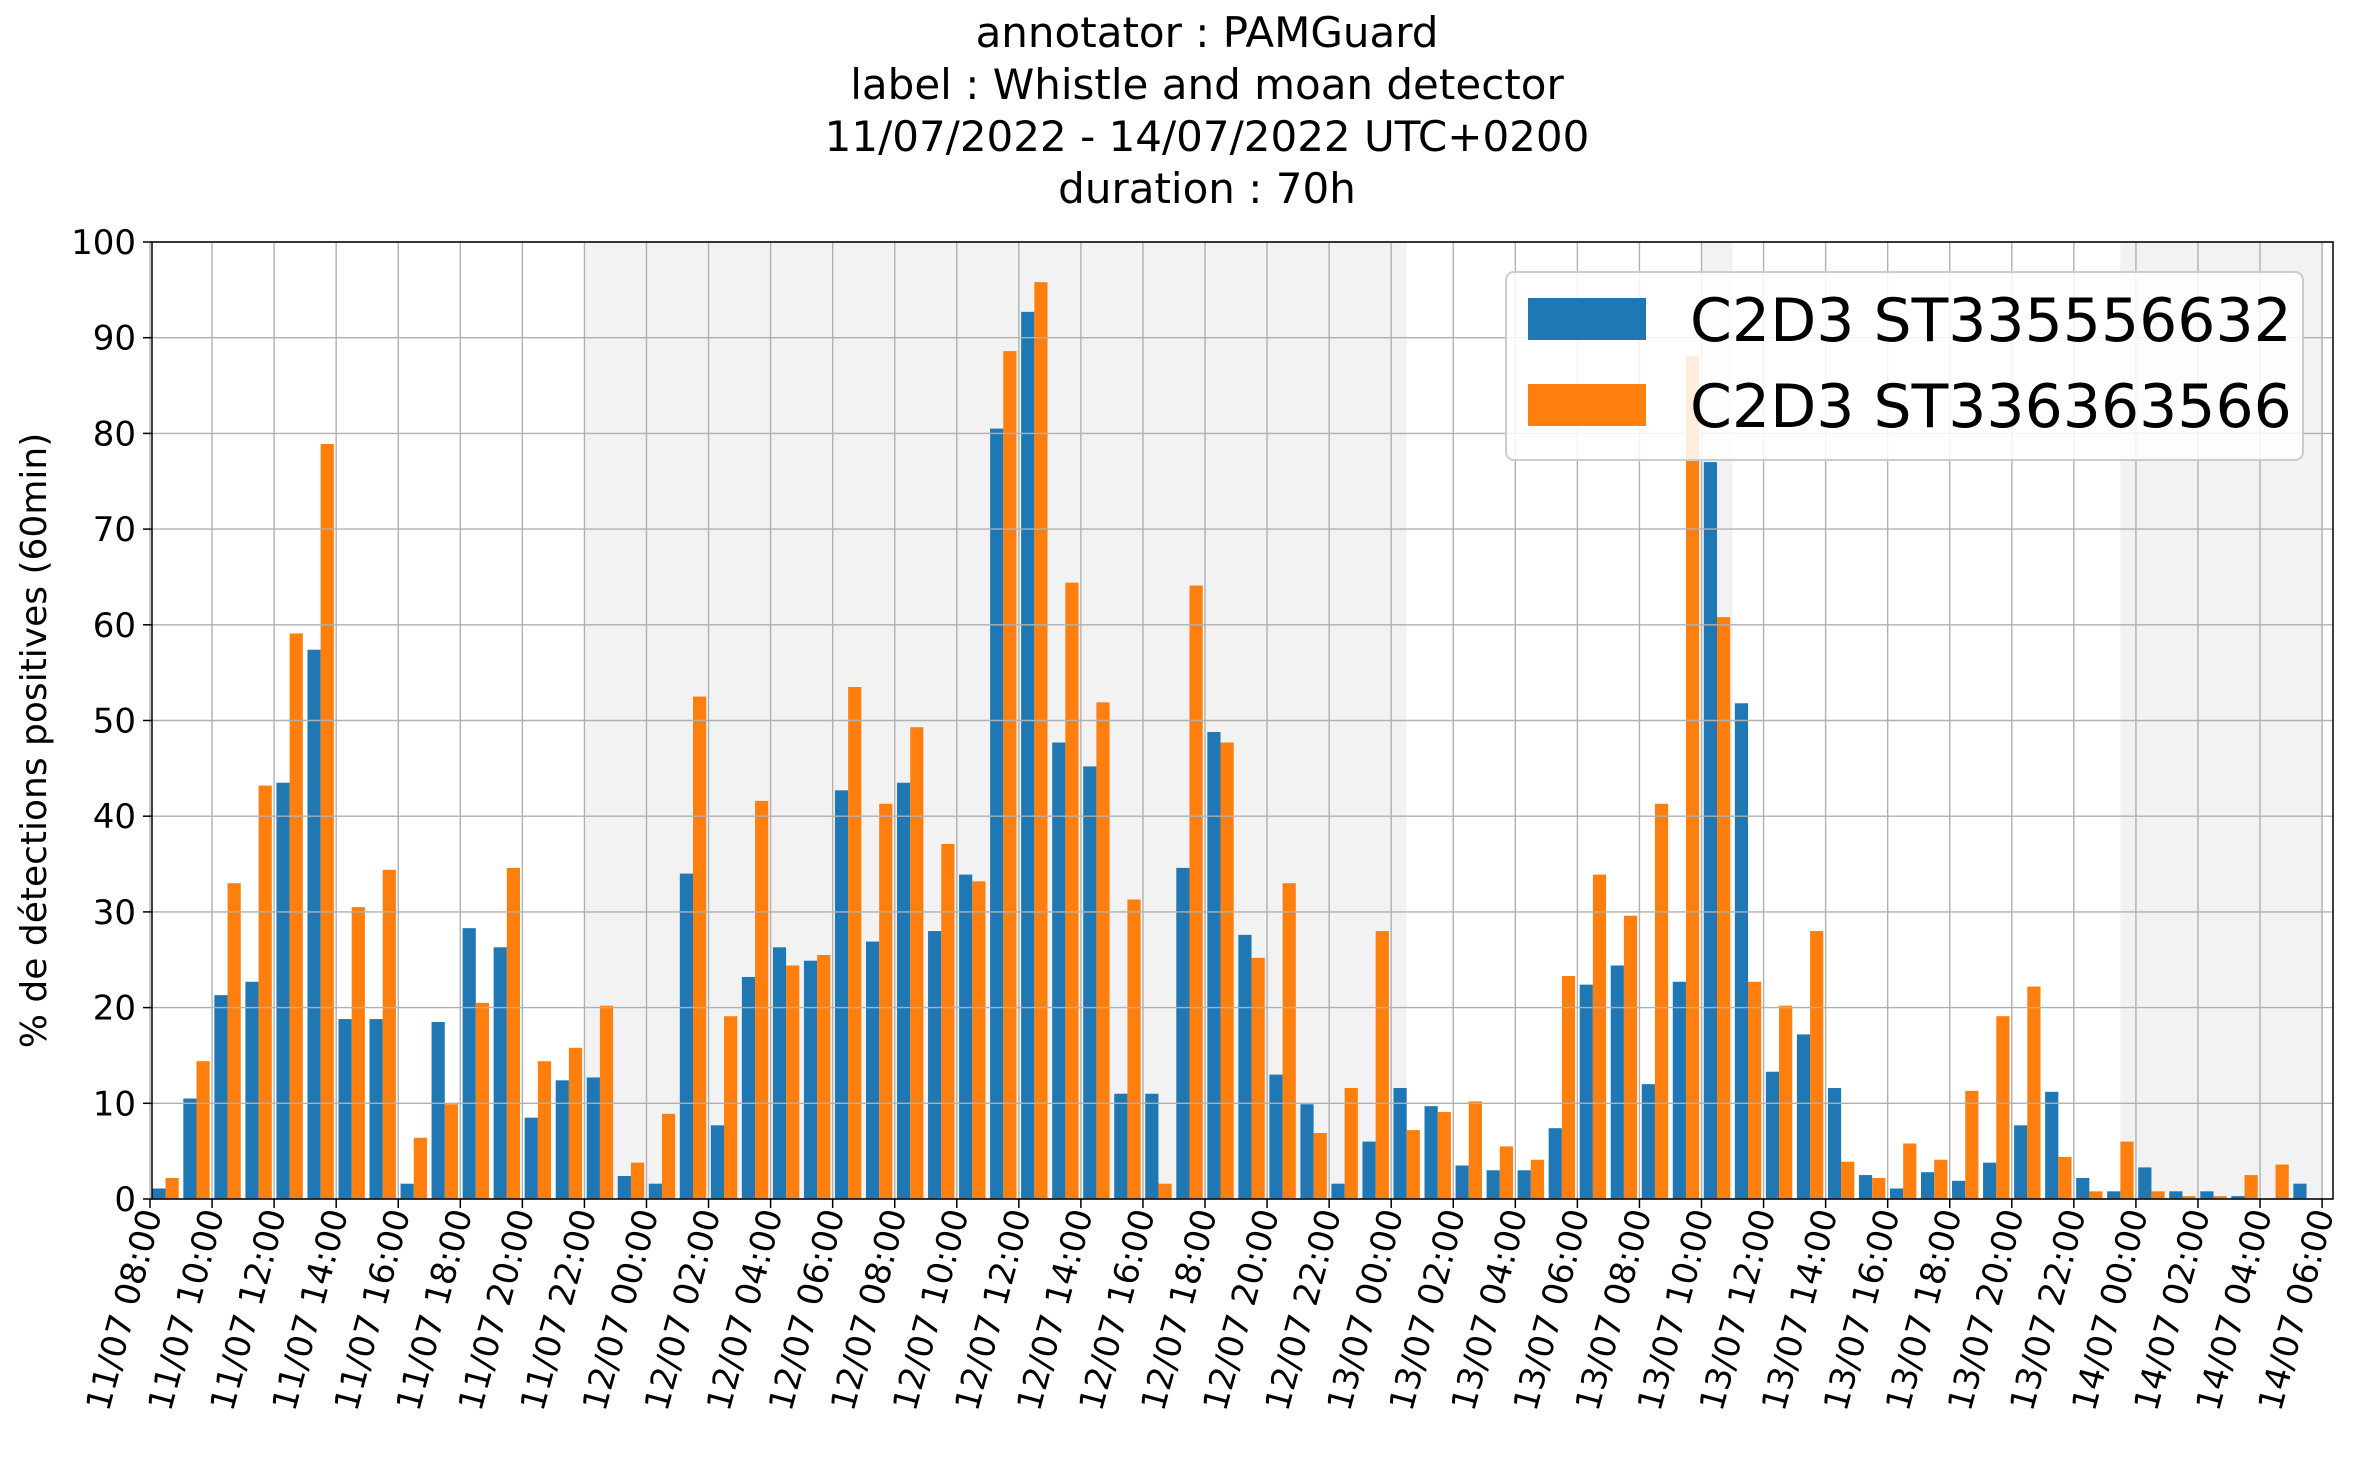 The height and width of the screenshot is (1459, 2372). I want to click on y-tick-label-0: 0, so click(125, 1200).